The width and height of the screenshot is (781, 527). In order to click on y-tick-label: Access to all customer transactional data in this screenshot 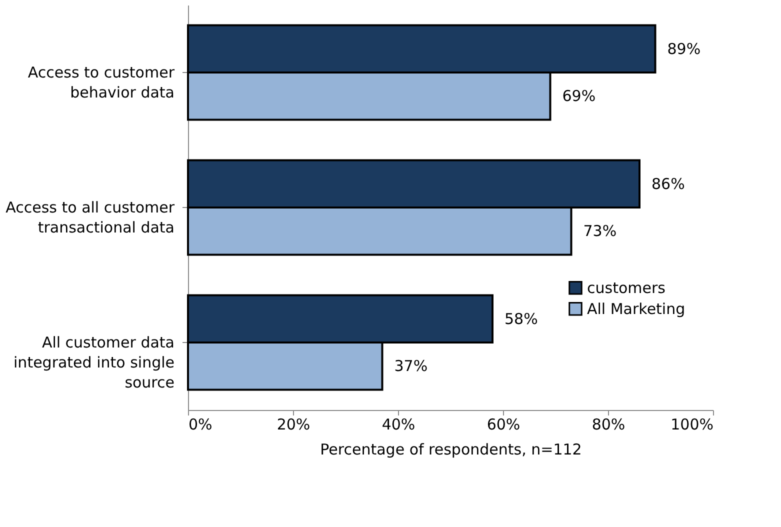, I will do `click(91, 217)`.